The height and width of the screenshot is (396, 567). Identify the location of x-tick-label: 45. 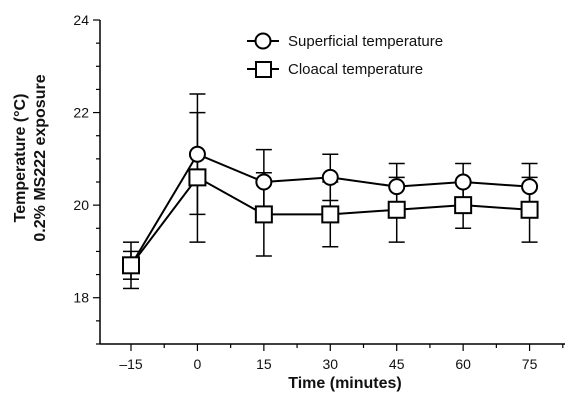
(397, 364).